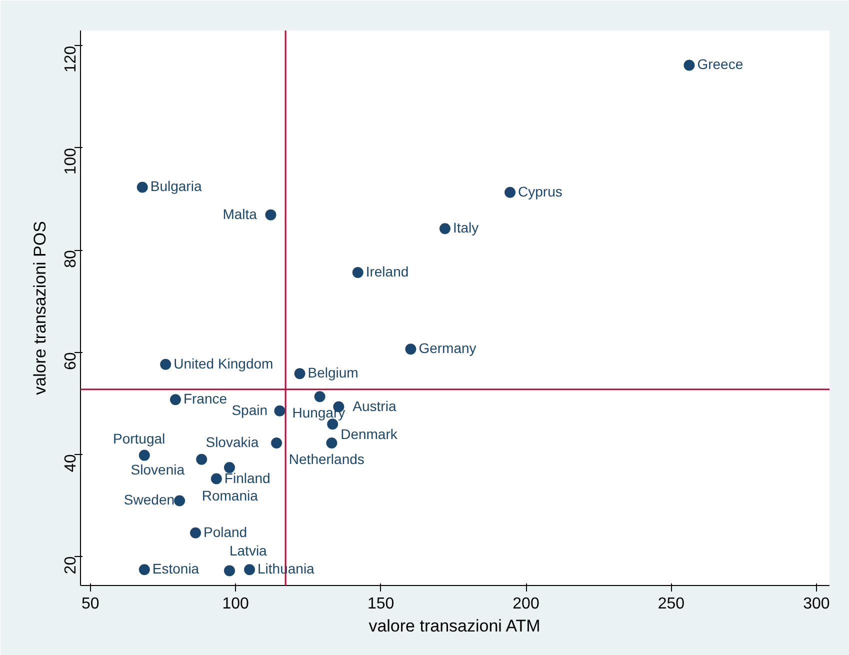 The image size is (849, 655). Describe the element at coordinates (71, 59) in the screenshot. I see `y-tick-label: 120` at that location.